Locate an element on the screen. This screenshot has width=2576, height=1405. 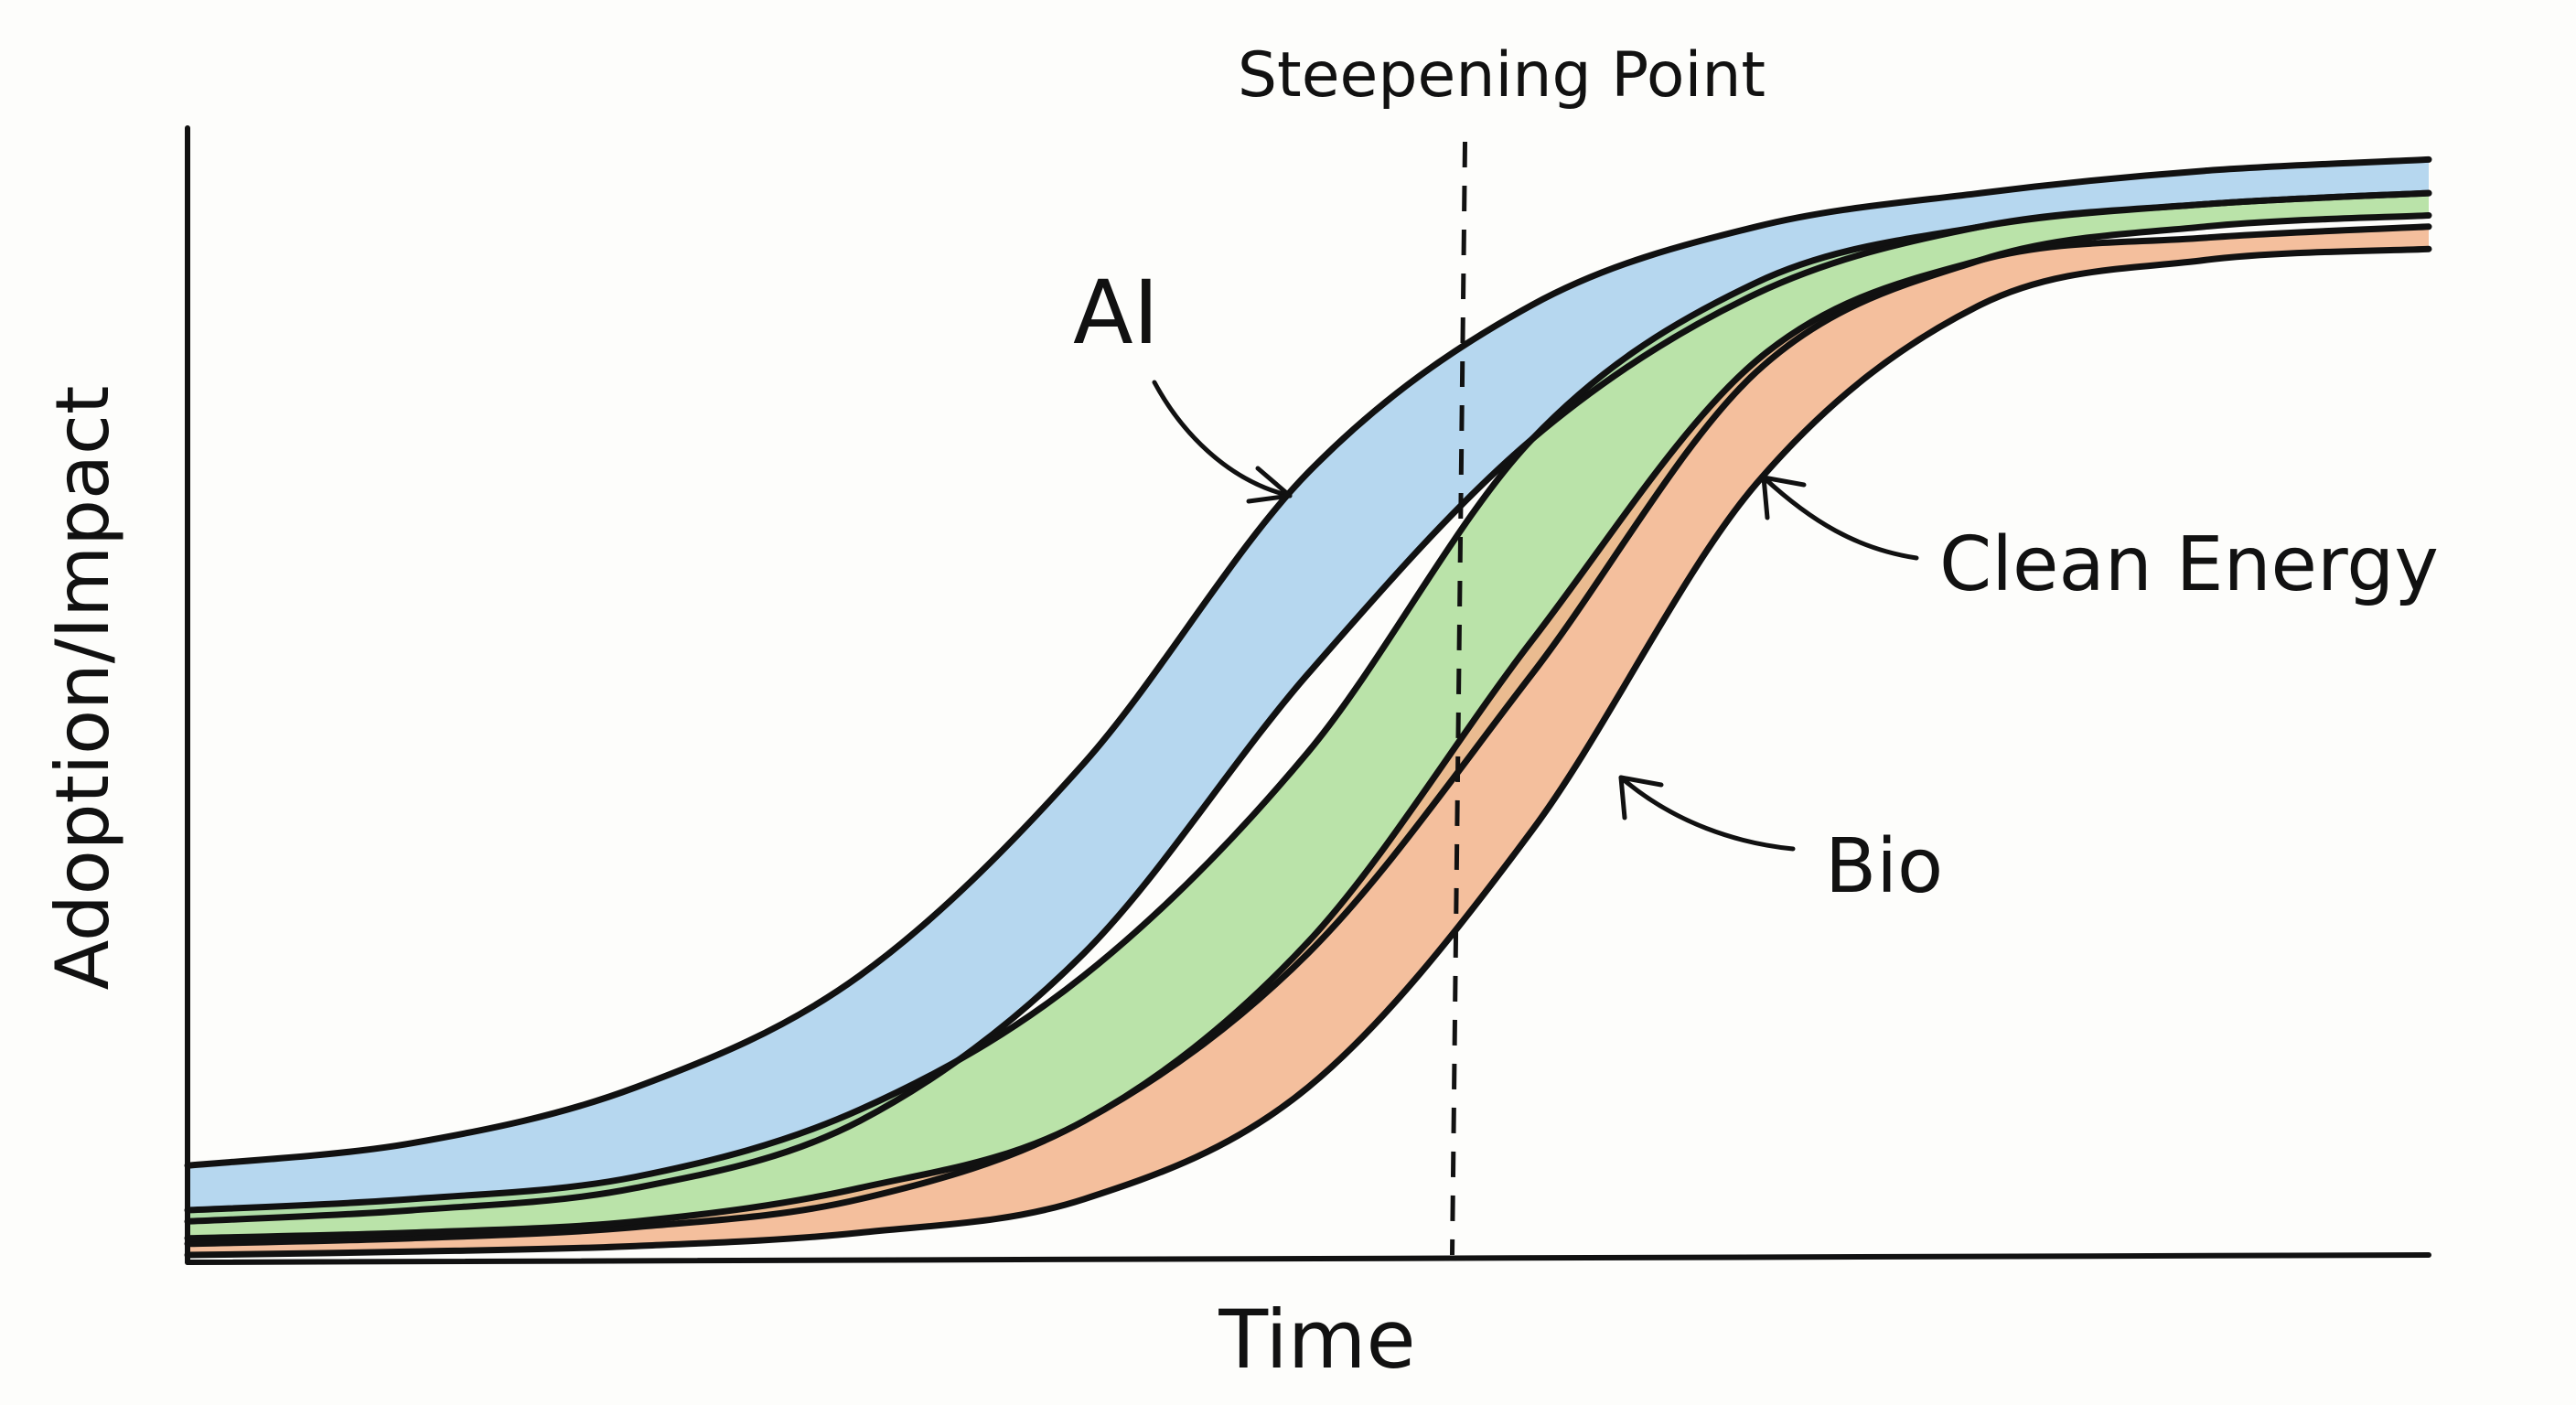
bio-arrow-head is located at coordinates (1641, 797).